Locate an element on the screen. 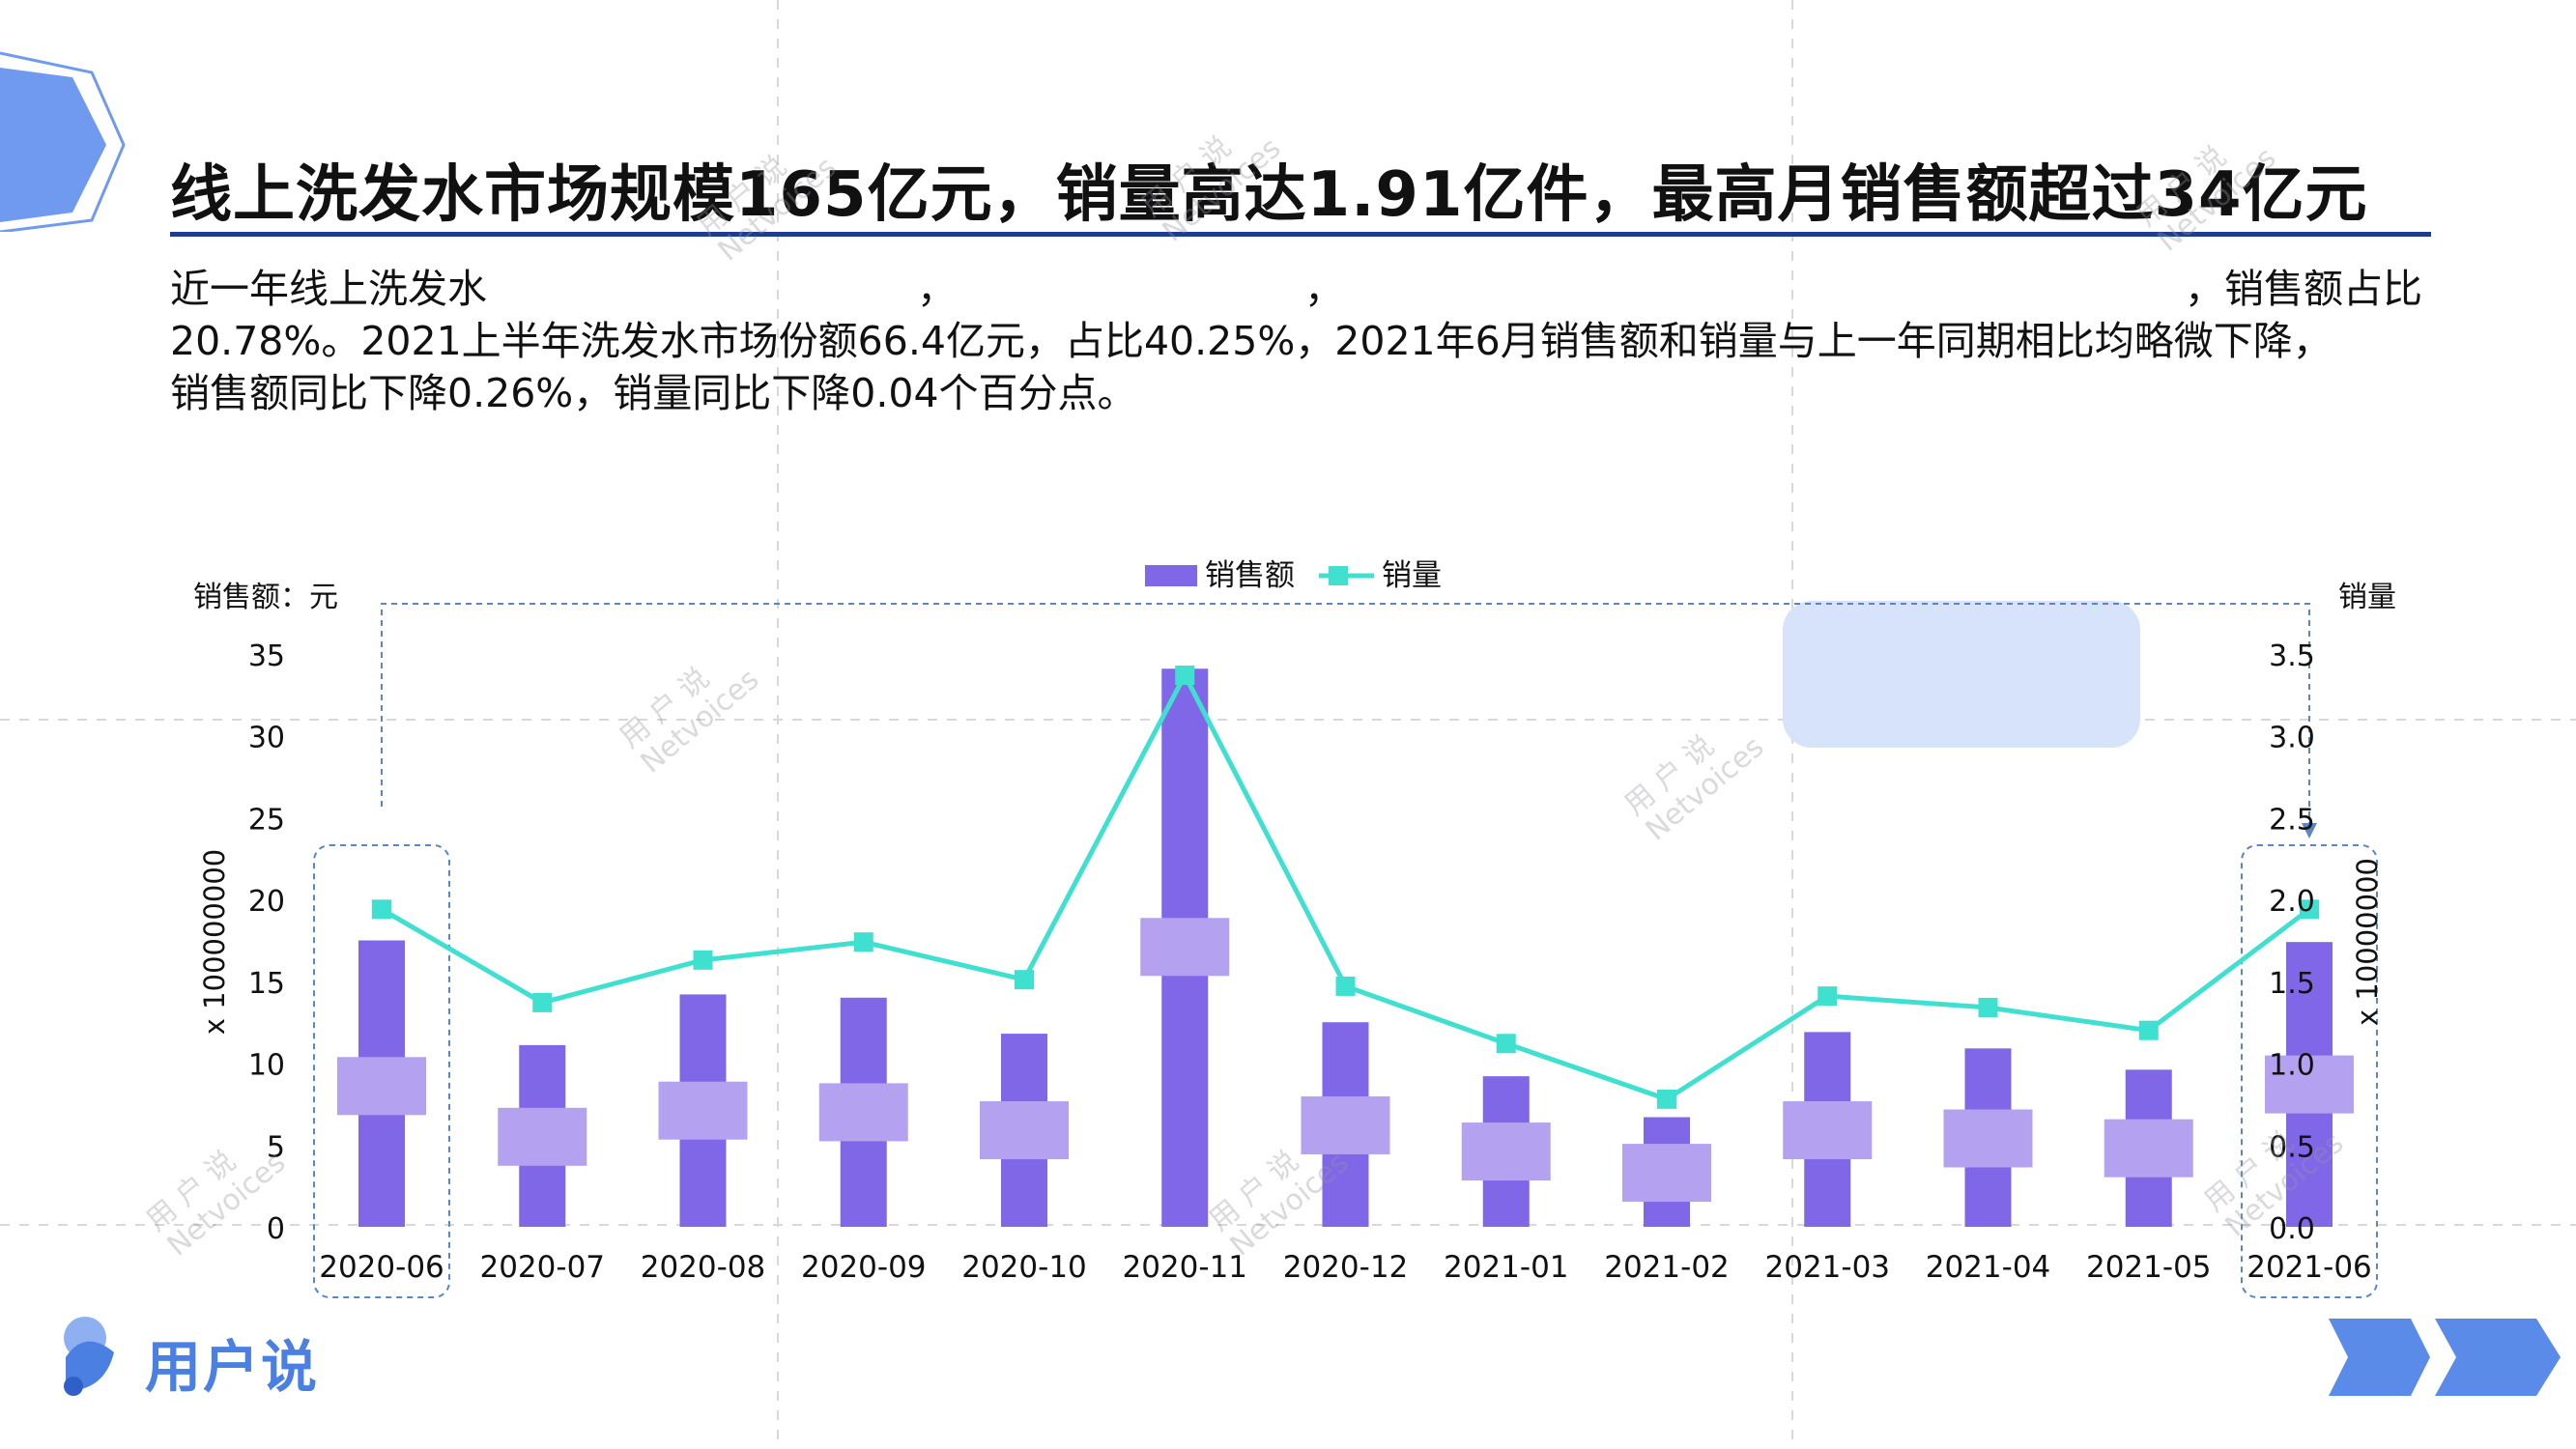 Image resolution: width=2576 pixels, height=1449 pixels. x-category-label: 2021-06 is located at coordinates (2310, 1267).